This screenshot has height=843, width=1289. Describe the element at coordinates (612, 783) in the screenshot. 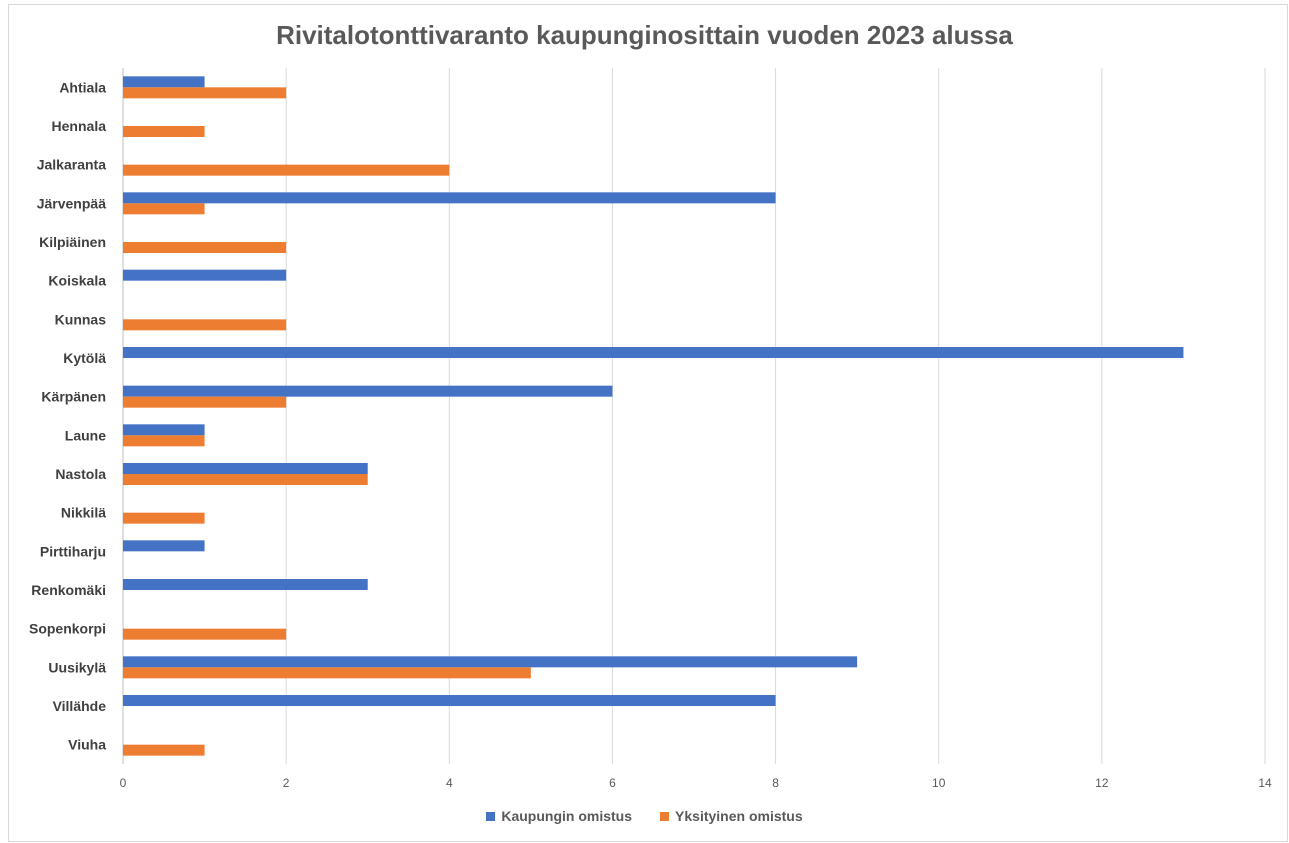

I see `x-tick-label: 6` at that location.